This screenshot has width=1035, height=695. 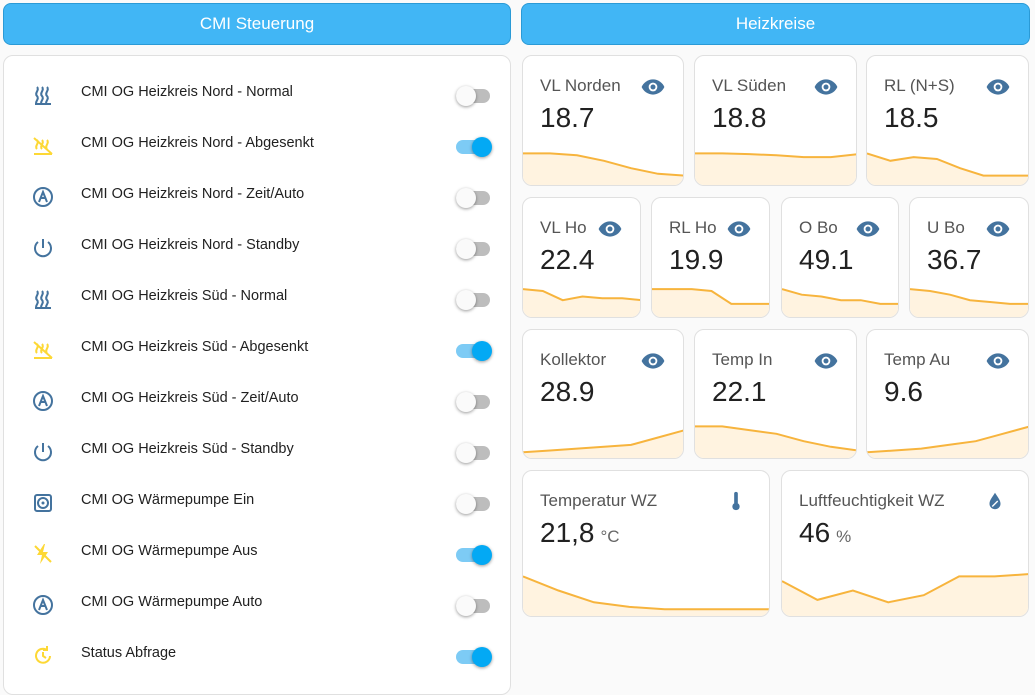 I want to click on switch-row: CMI OG Heizkreis Nord - Normal, so click(x=257, y=94).